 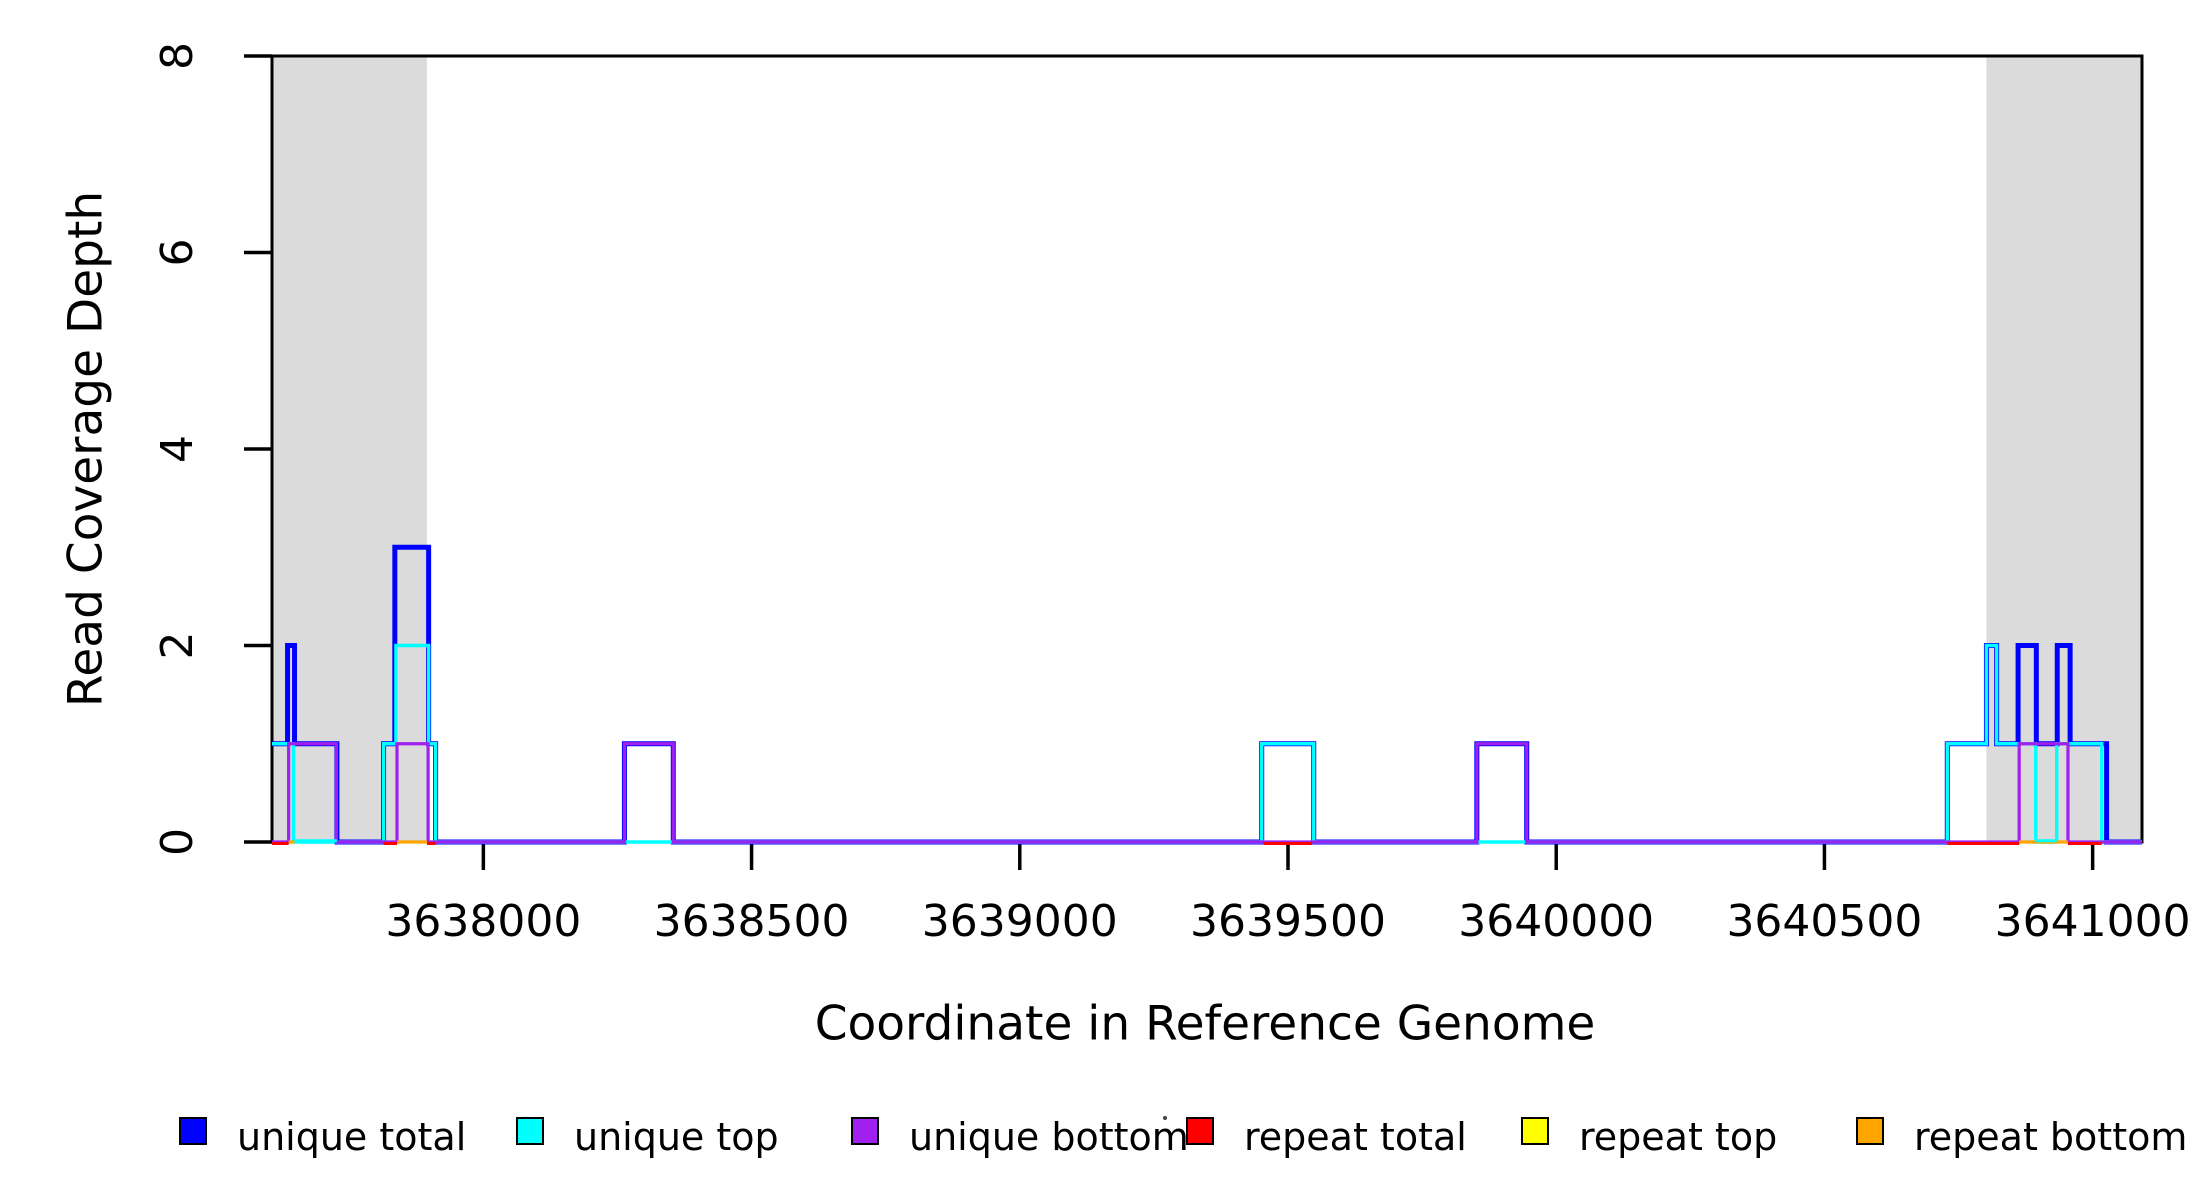 I want to click on x-tick-label: 3639500, so click(x=1288, y=921).